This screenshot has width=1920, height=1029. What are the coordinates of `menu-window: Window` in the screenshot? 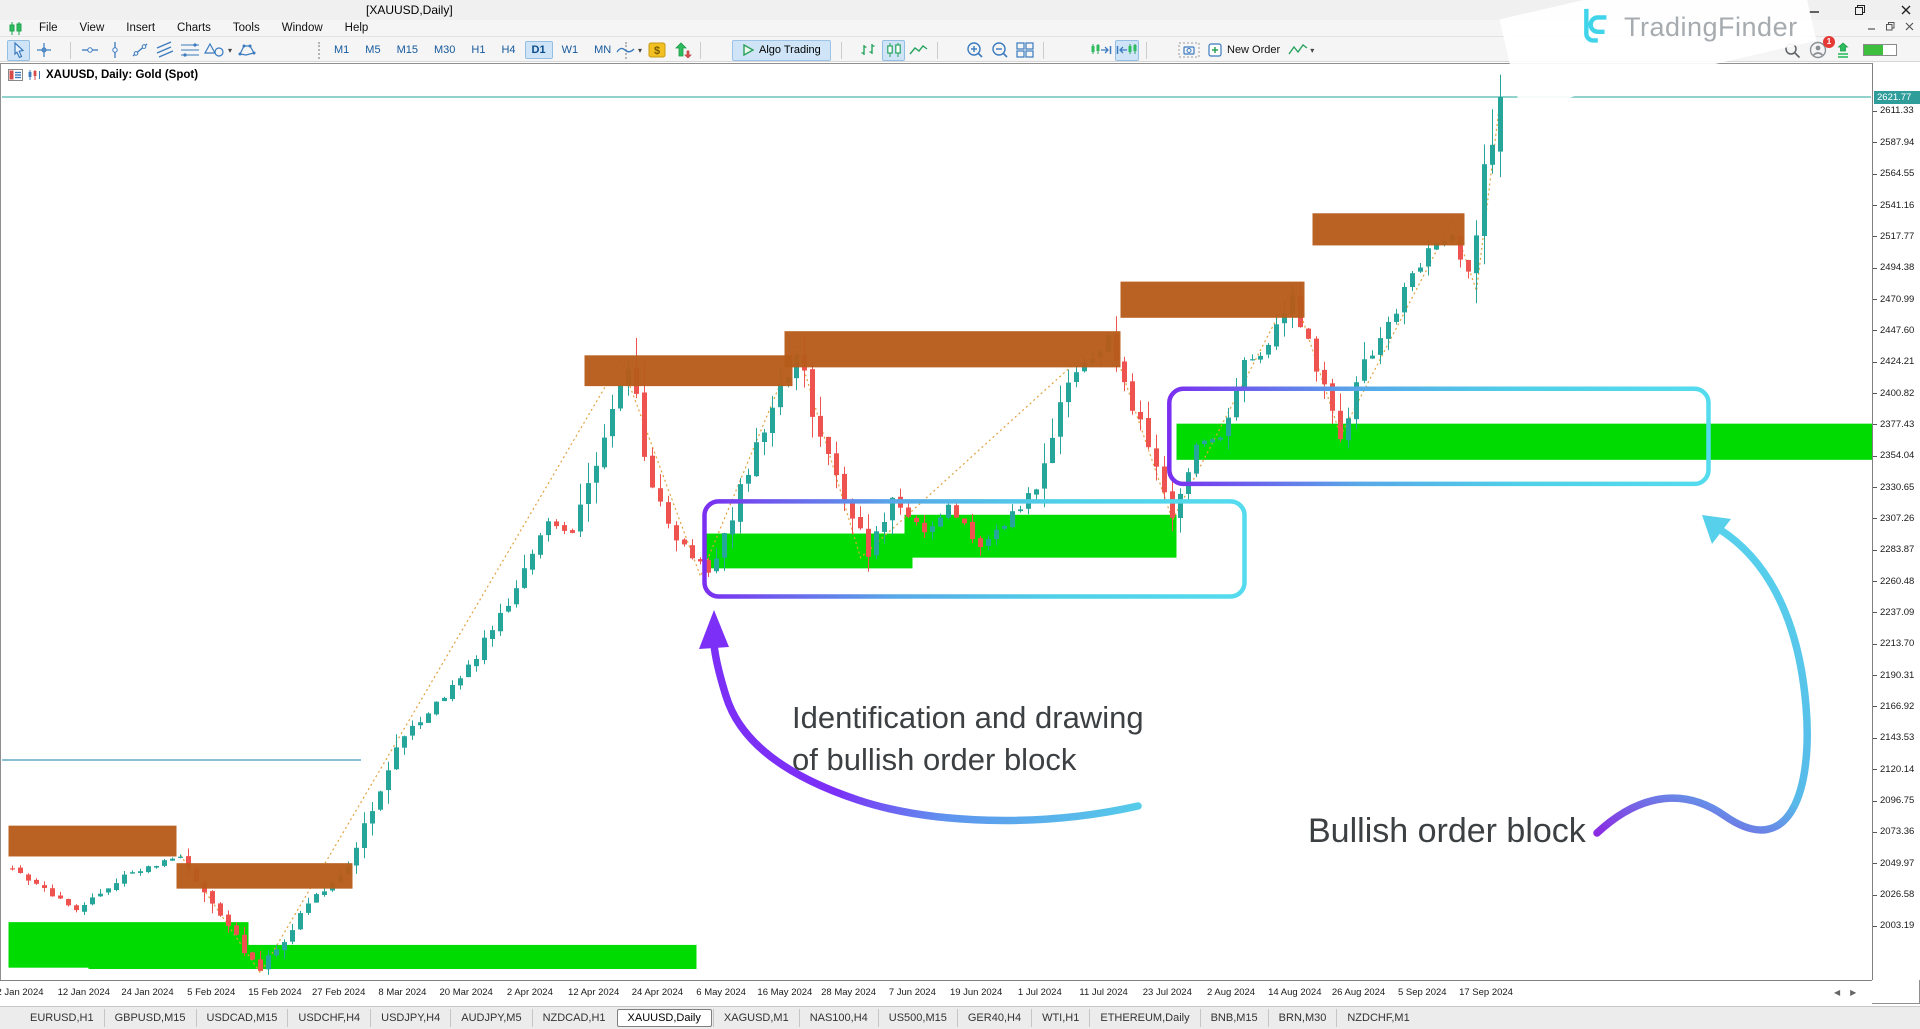 It's located at (302, 28).